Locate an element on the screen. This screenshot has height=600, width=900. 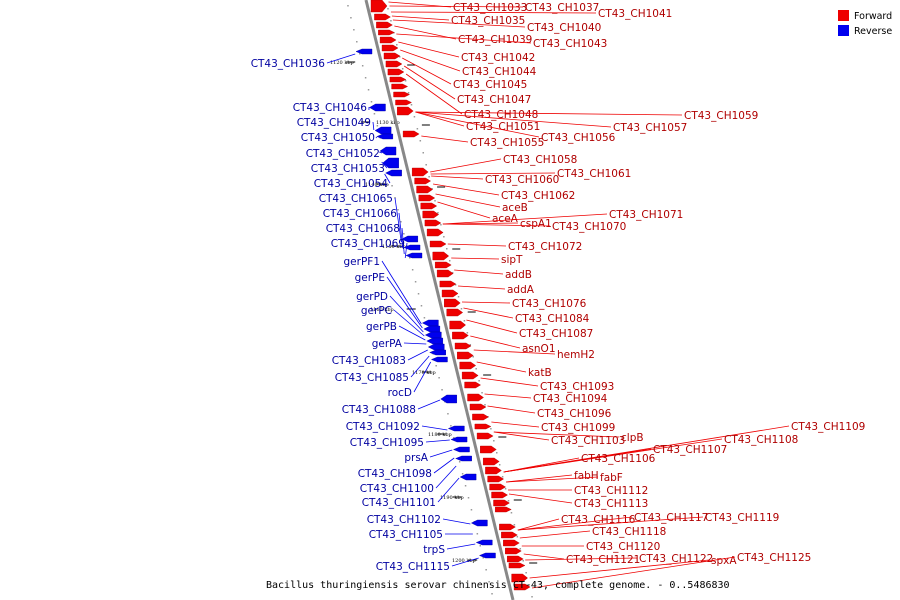
reverse-gene-label: CT43_CH1088 is located at coordinates (379, 410).